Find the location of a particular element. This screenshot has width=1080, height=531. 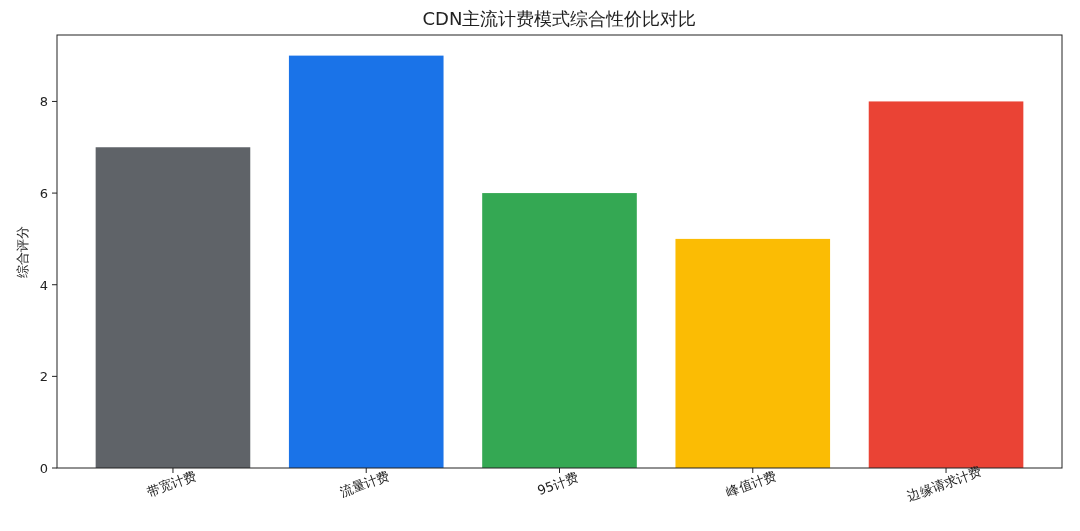

y-tick-label: 4 is located at coordinates (43, 285).